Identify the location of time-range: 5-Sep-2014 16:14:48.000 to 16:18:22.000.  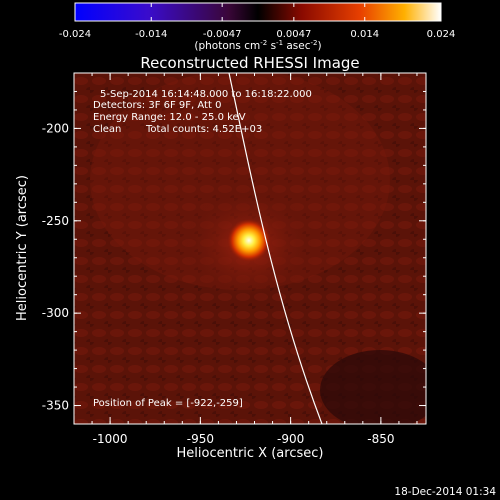
(206, 94).